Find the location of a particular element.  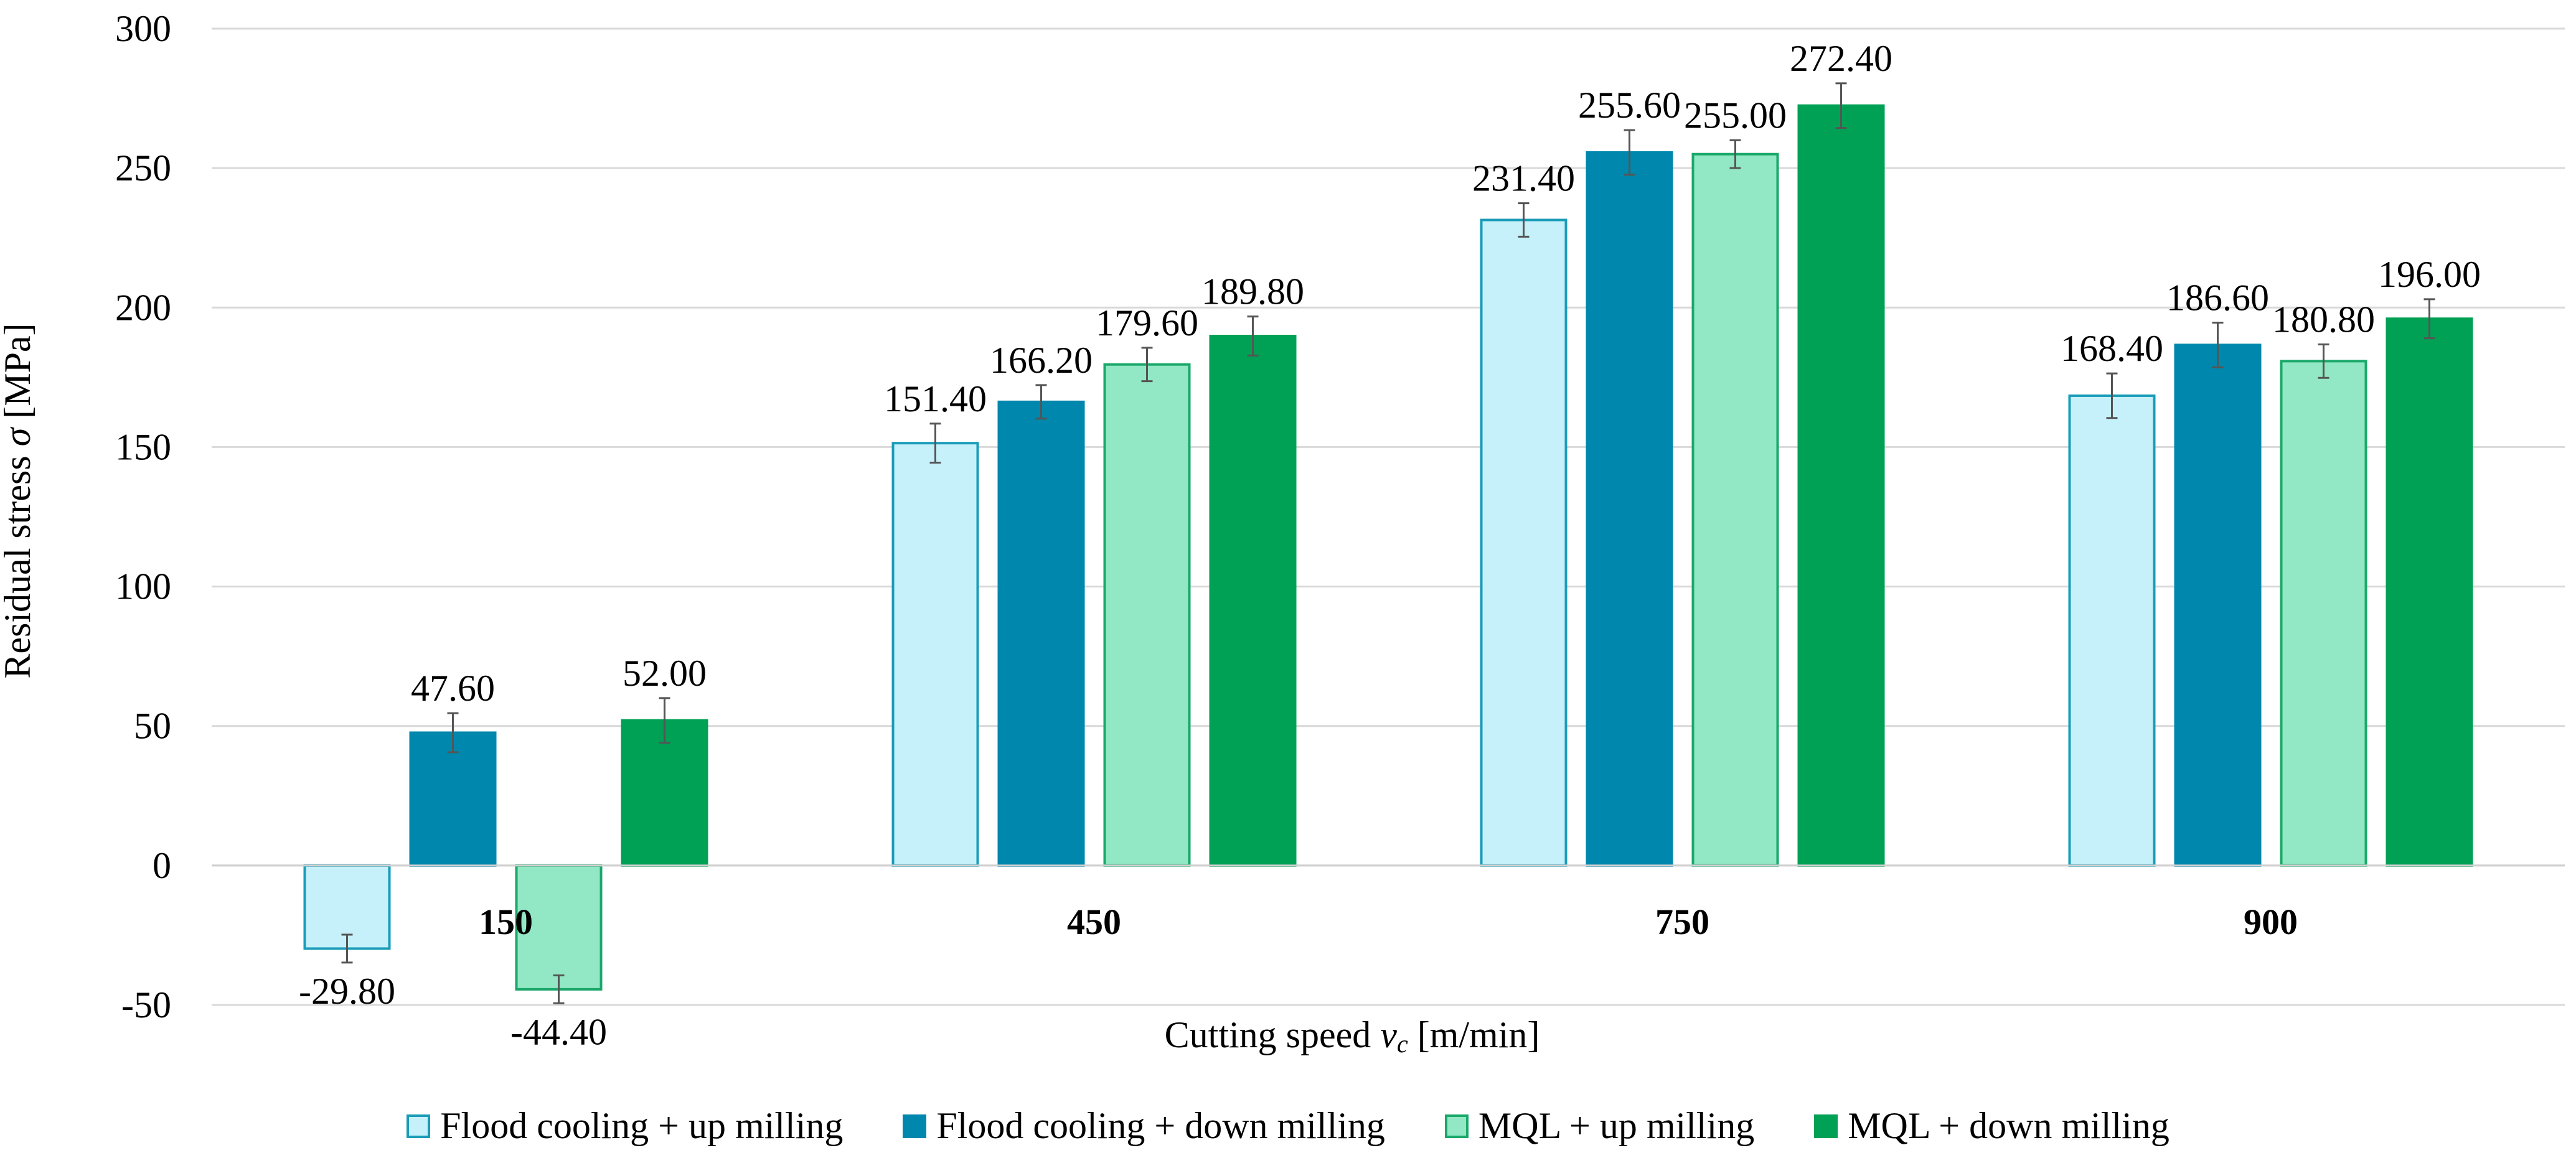

category-labels: 150 450 750 900 is located at coordinates (1388, 922).